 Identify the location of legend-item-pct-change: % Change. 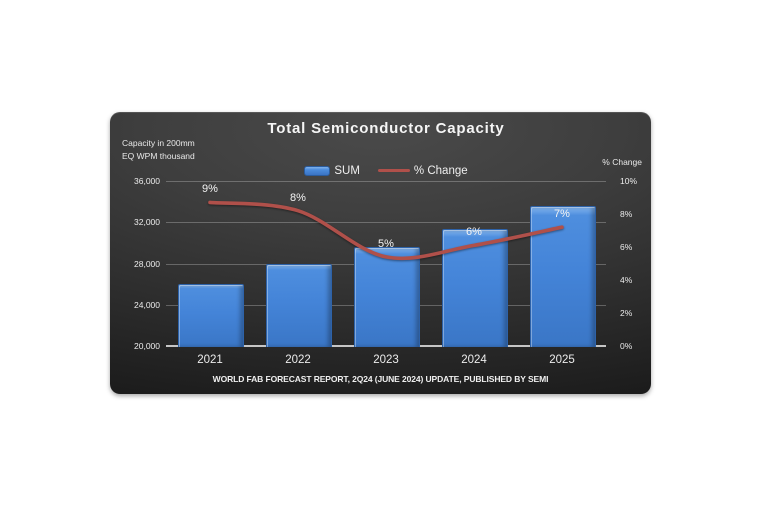
(422, 170).